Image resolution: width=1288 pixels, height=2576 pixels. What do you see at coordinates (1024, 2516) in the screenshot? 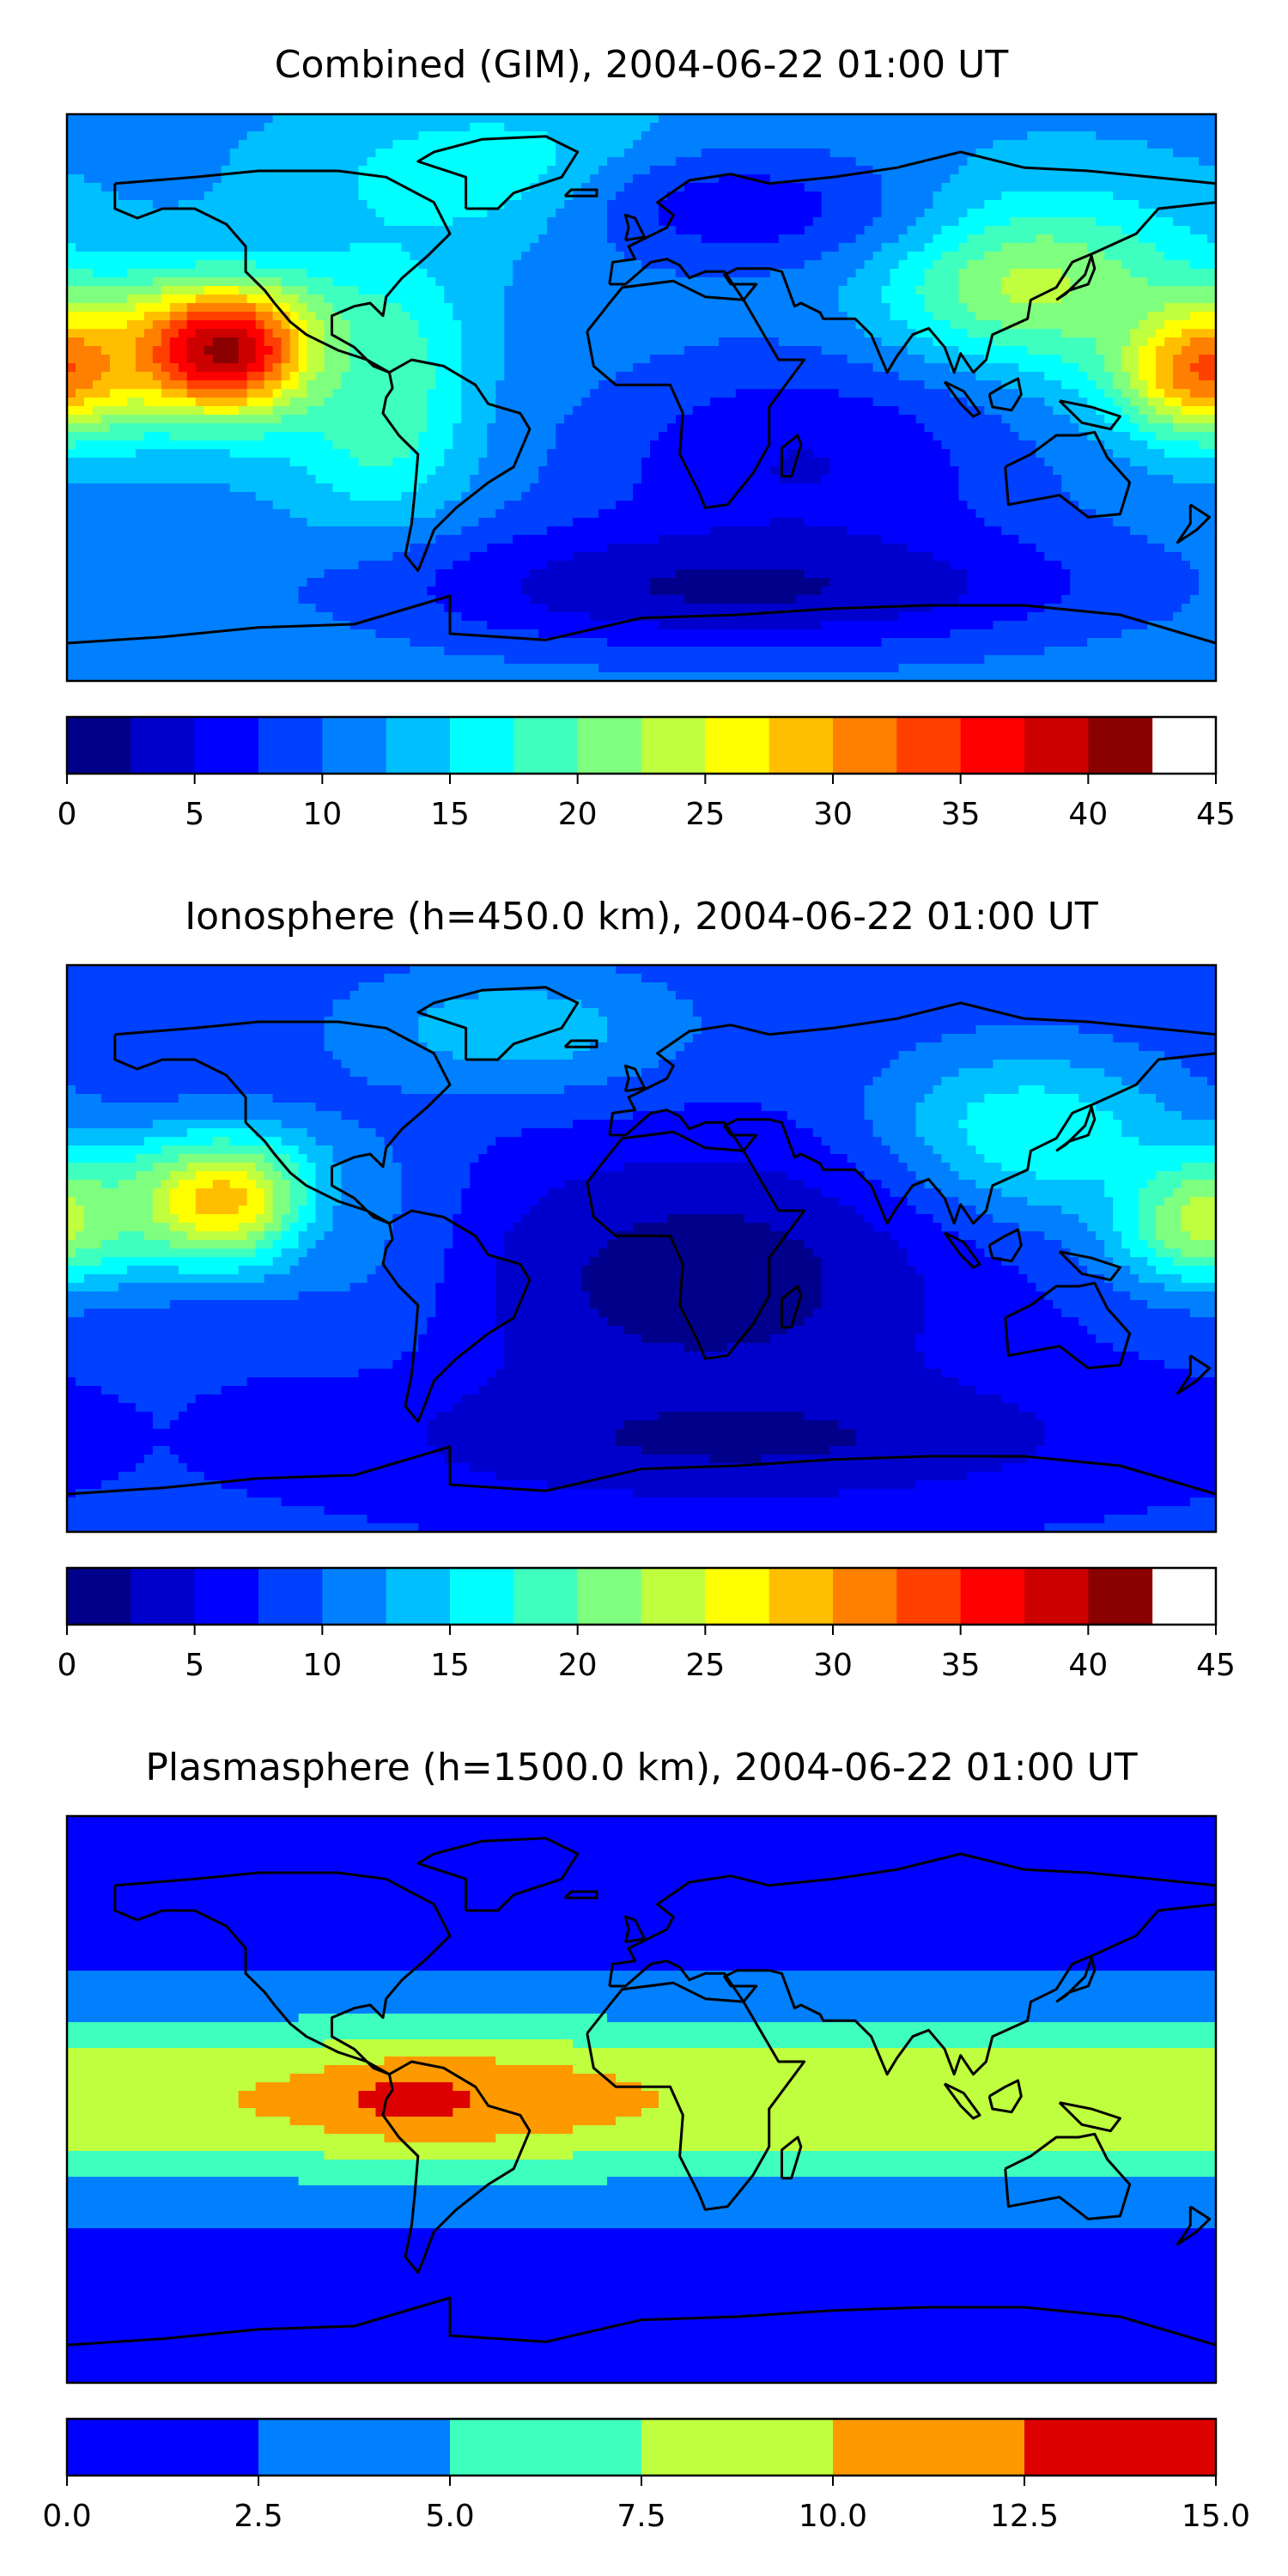
I see `colorbar-tick-label: 12.5` at bounding box center [1024, 2516].